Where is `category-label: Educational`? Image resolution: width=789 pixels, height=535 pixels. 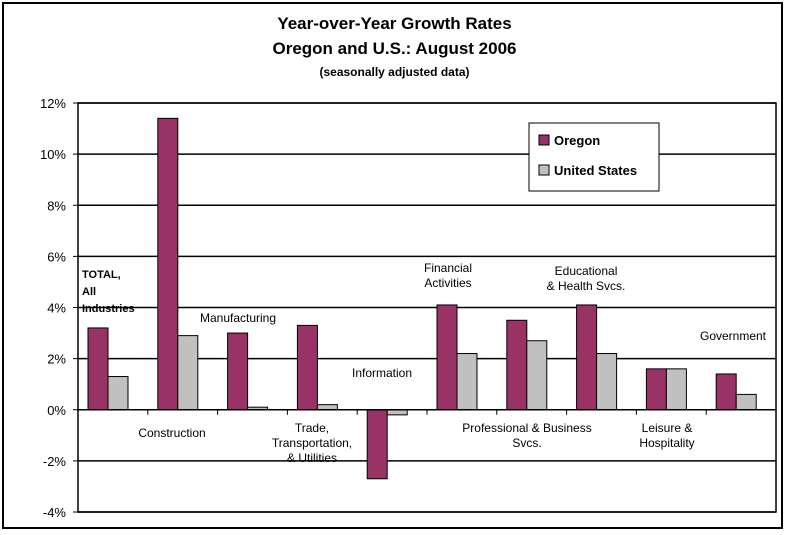
category-label: Educational is located at coordinates (586, 271).